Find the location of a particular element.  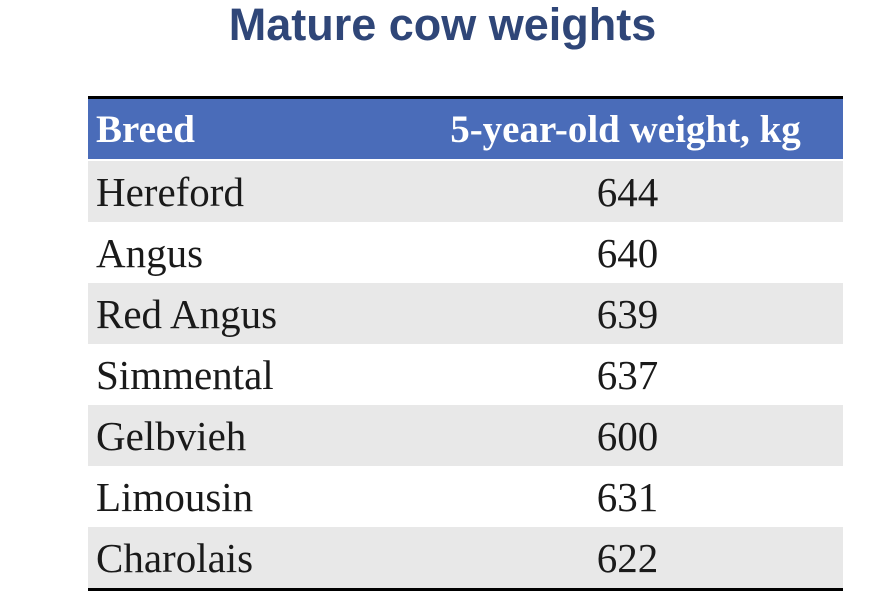

breed-cell: Red Angus is located at coordinates (187, 313).